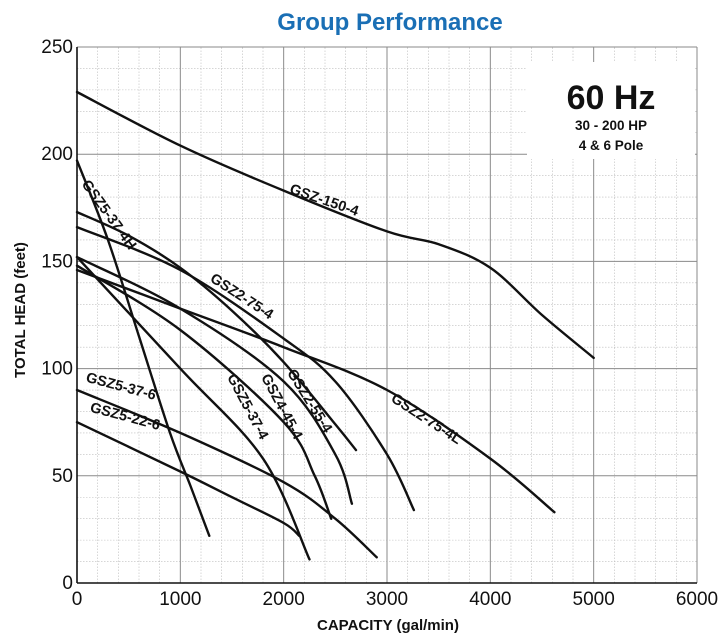 This screenshot has width=722, height=637. Describe the element at coordinates (124, 417) in the screenshot. I see `curve-label-gsz5-22-6: GSZ5-22-6` at that location.